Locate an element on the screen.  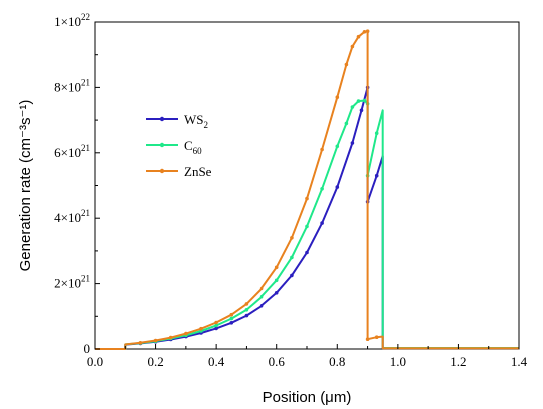
x-tick-label: 0.0 is located at coordinates (95, 361).